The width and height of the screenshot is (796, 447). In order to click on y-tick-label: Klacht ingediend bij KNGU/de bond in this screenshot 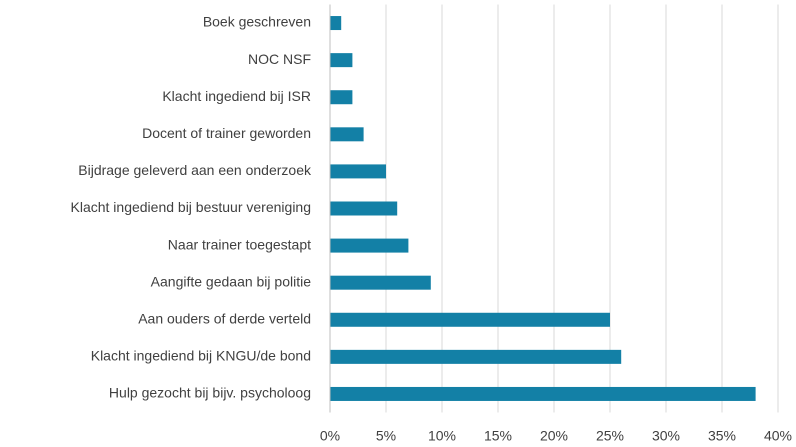, I will do `click(201, 356)`.